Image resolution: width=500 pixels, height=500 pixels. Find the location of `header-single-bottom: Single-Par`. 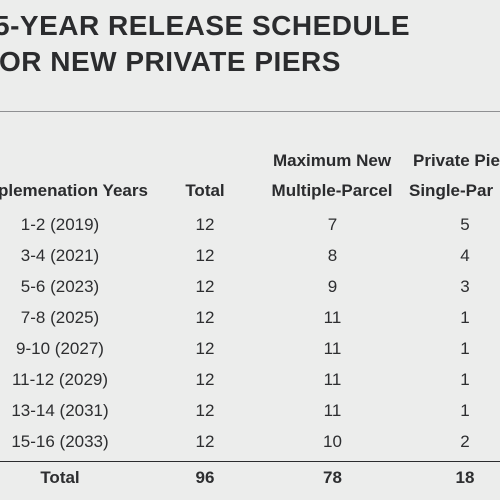

header-single-bottom: Single-Par is located at coordinates (451, 190).